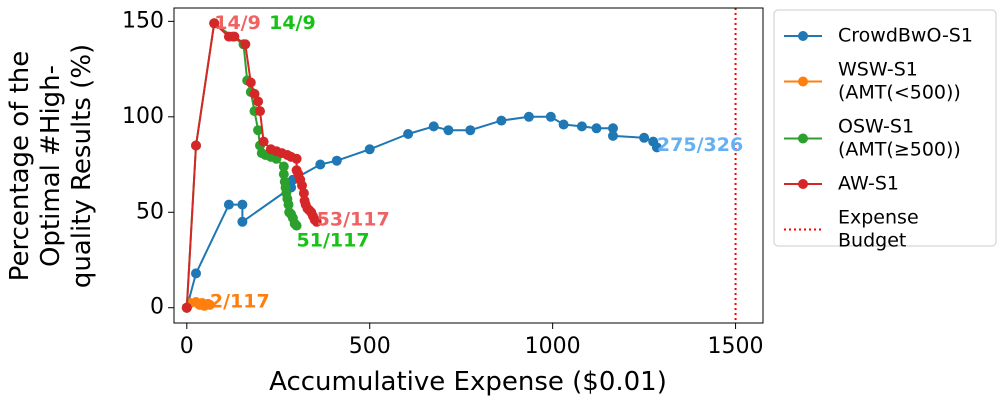 The image size is (1000, 400). I want to click on y-tick-label: 100, so click(143, 116).